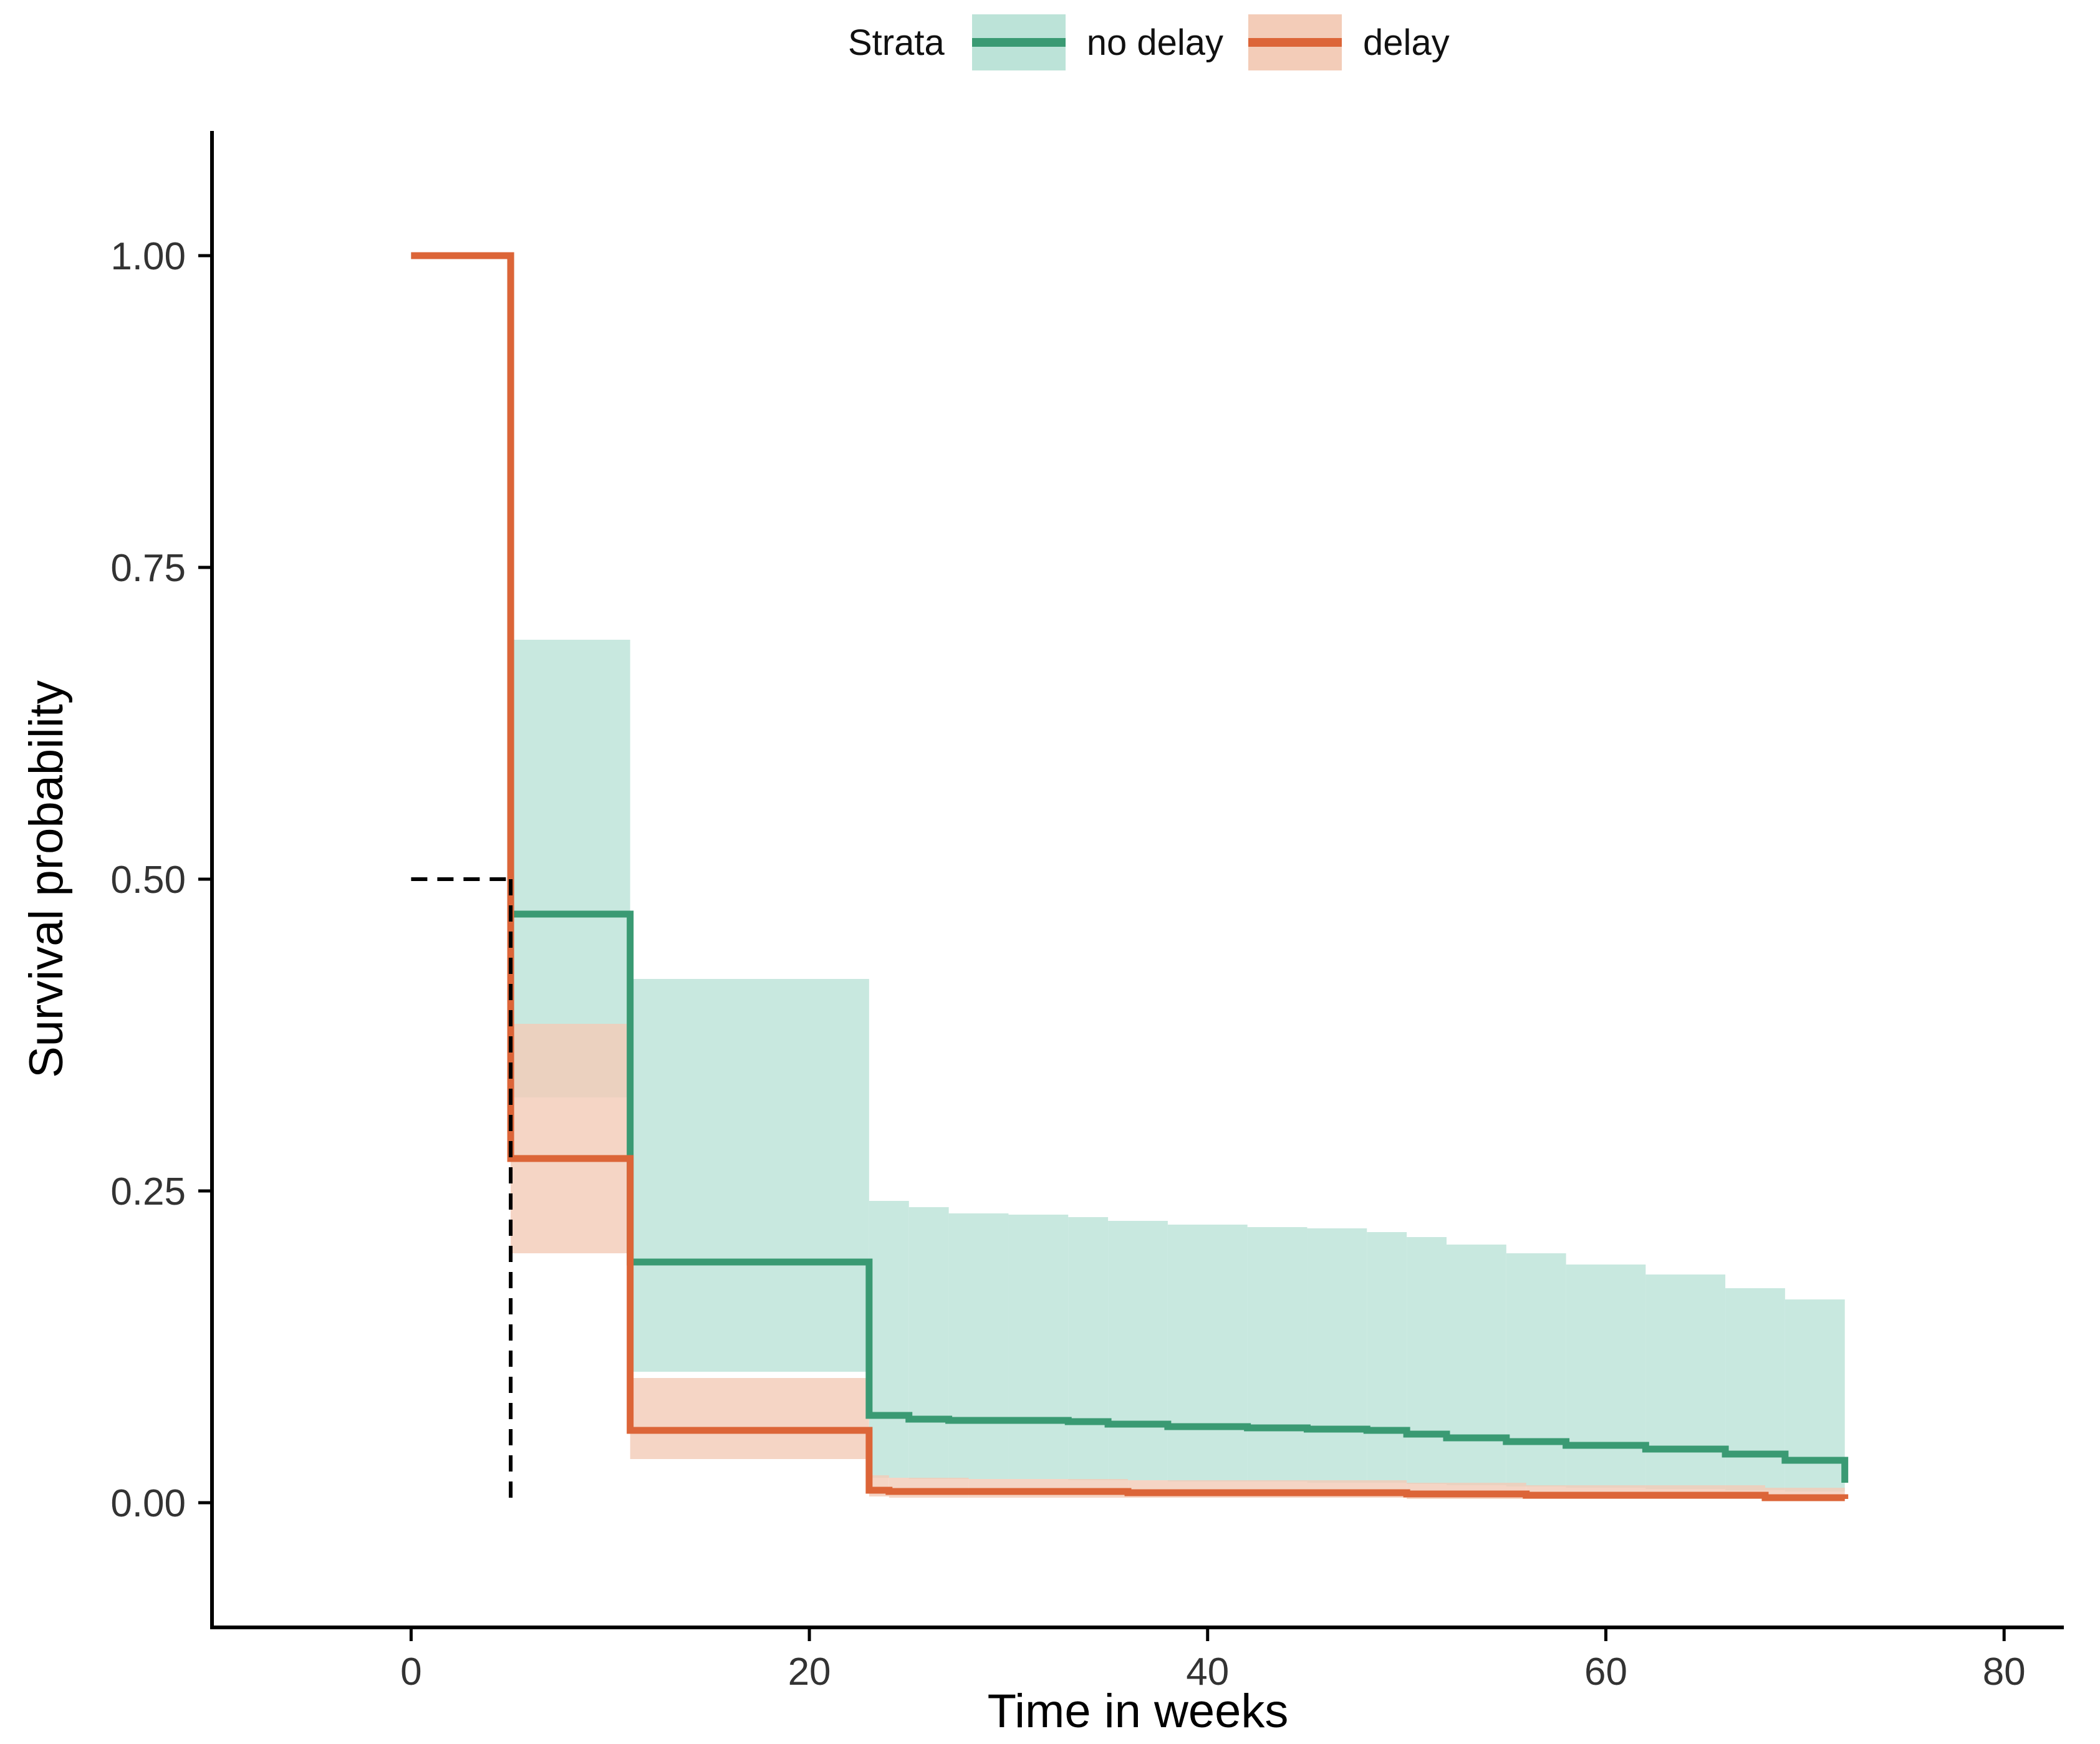  What do you see at coordinates (1605, 1671) in the screenshot?
I see `x-tick-label: 60` at bounding box center [1605, 1671].